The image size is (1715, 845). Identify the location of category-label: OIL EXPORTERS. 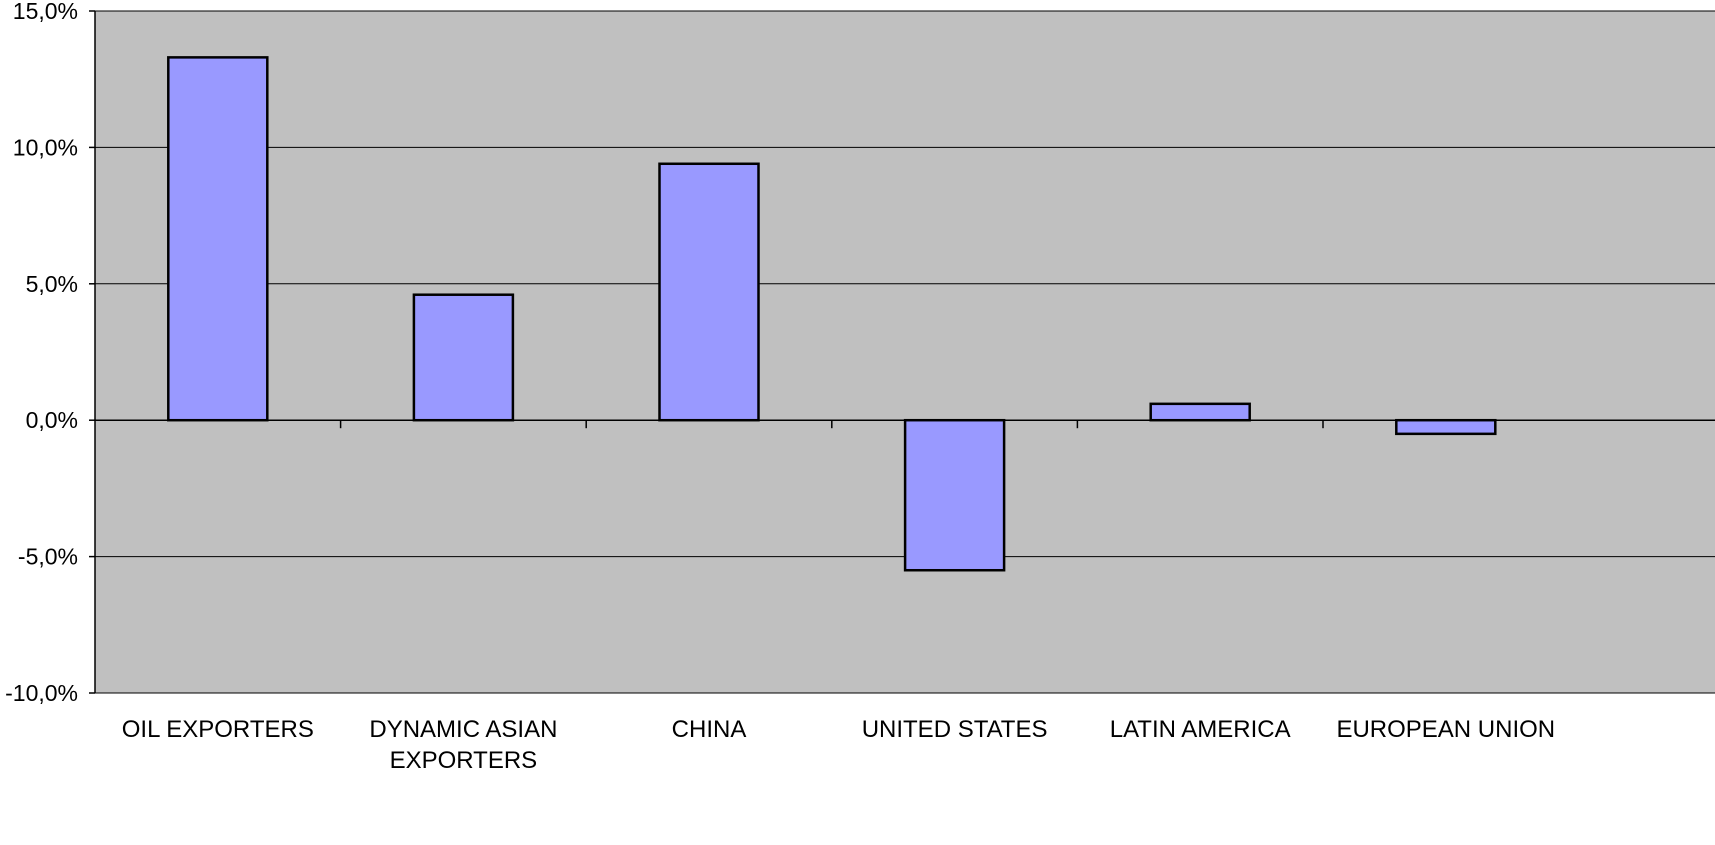
(218, 729).